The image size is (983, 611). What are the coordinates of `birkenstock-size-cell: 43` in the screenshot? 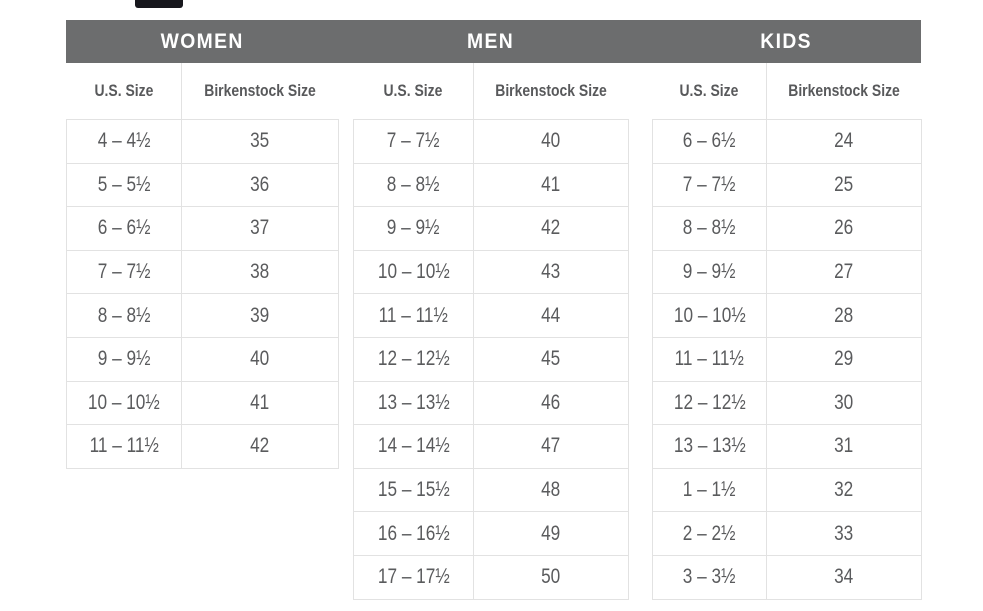 It's located at (551, 272).